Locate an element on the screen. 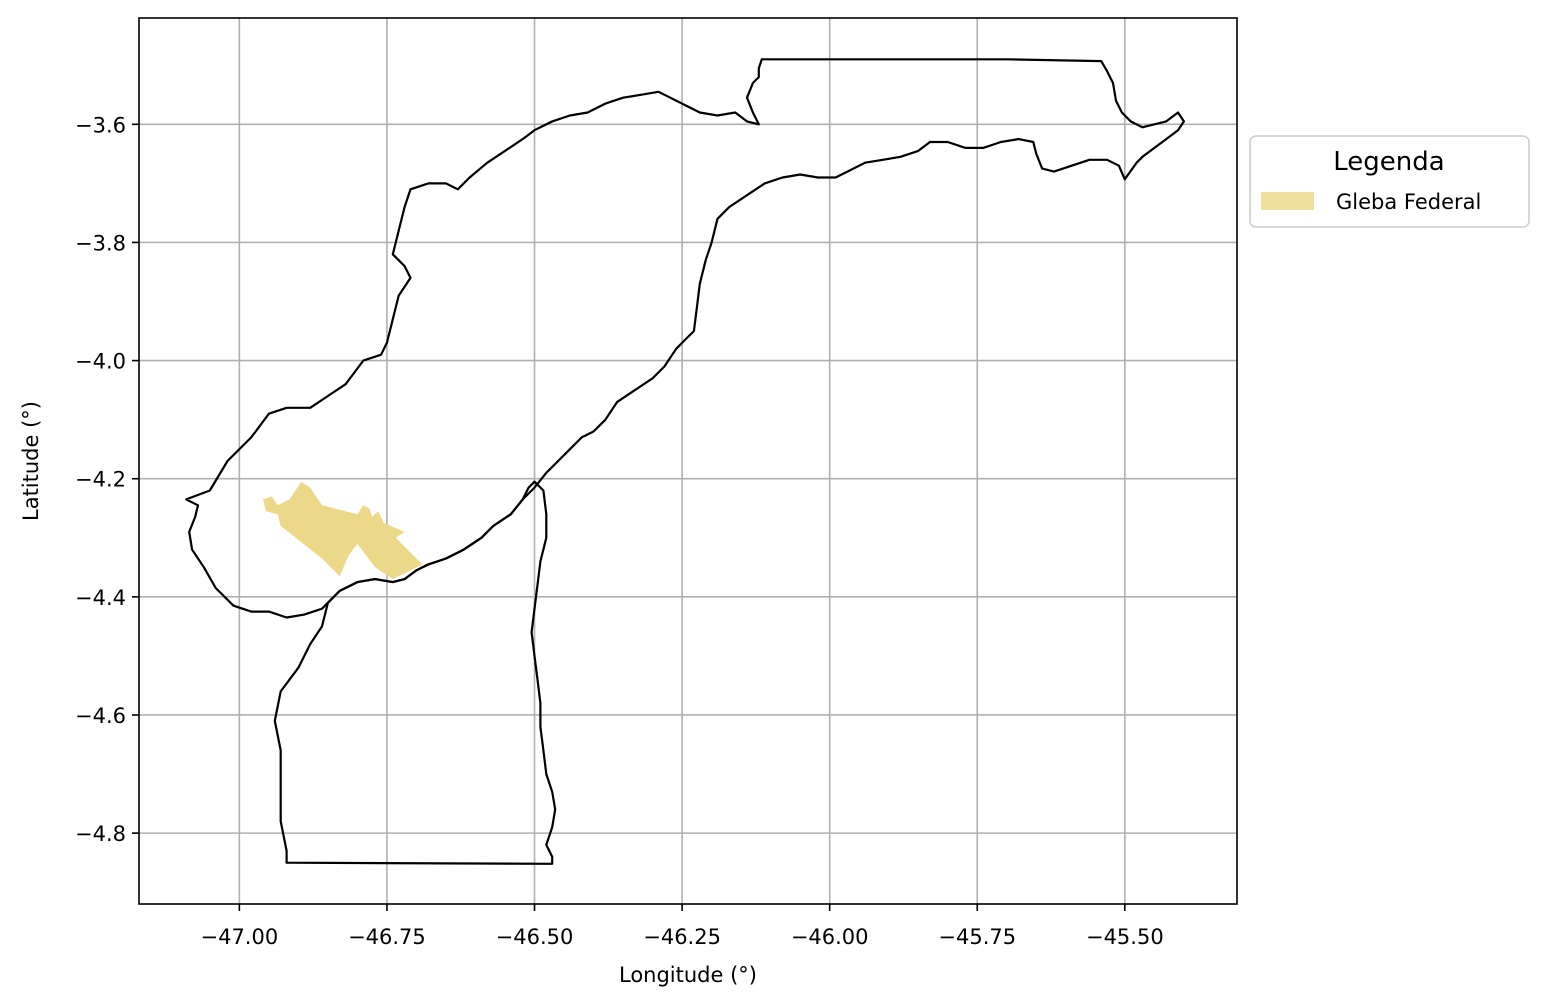 This screenshot has width=1549, height=1006. x-tick-label: −45.50 is located at coordinates (1125, 937).